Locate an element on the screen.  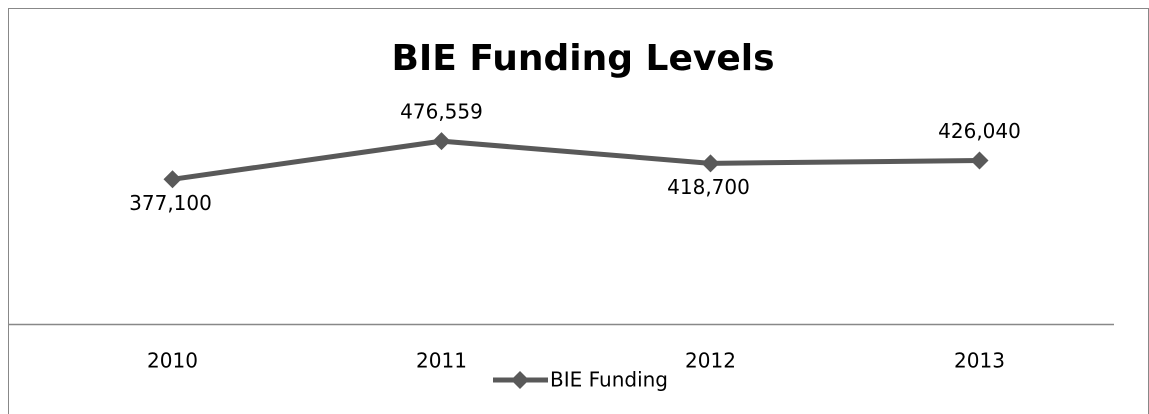
x-tick-label: 2011 is located at coordinates (441, 361).